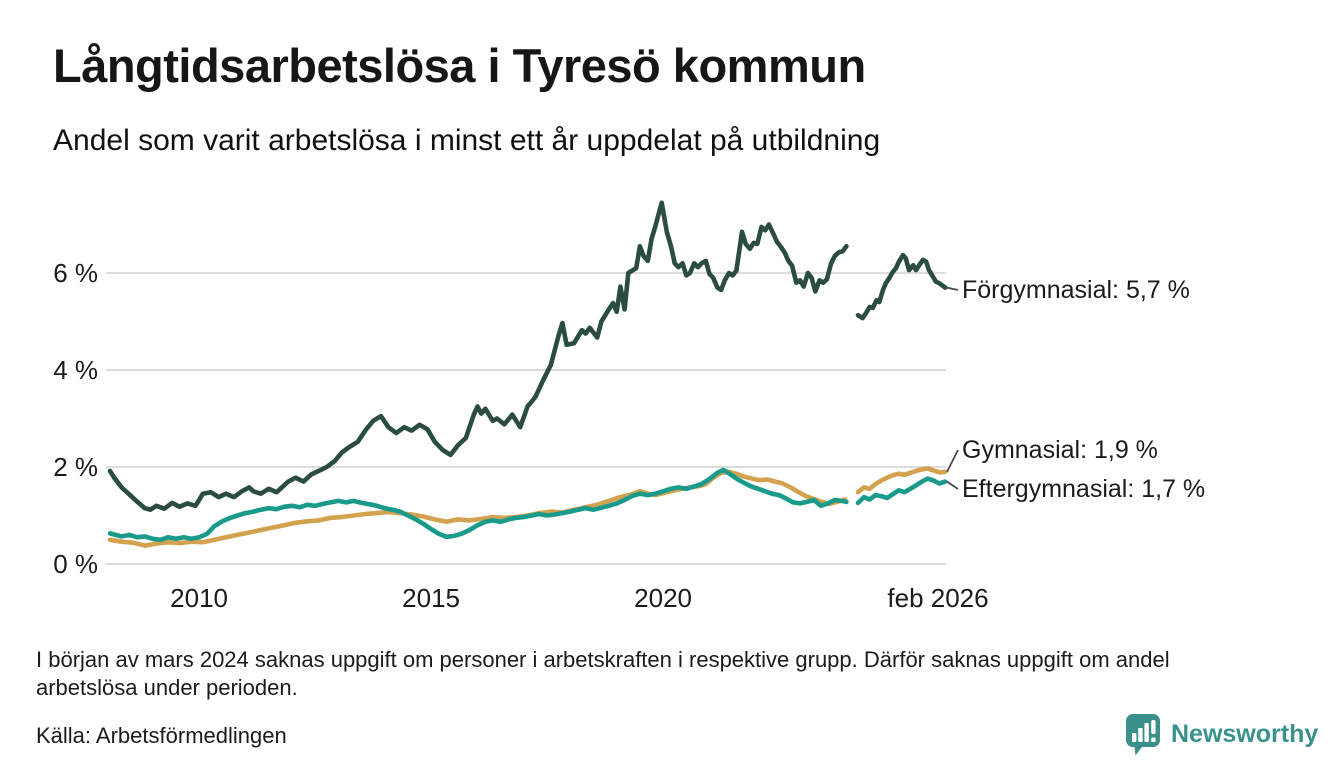 This screenshot has width=1340, height=780. Describe the element at coordinates (1245, 734) in the screenshot. I see `newsworthy-logo-text: Newsworthy` at that location.